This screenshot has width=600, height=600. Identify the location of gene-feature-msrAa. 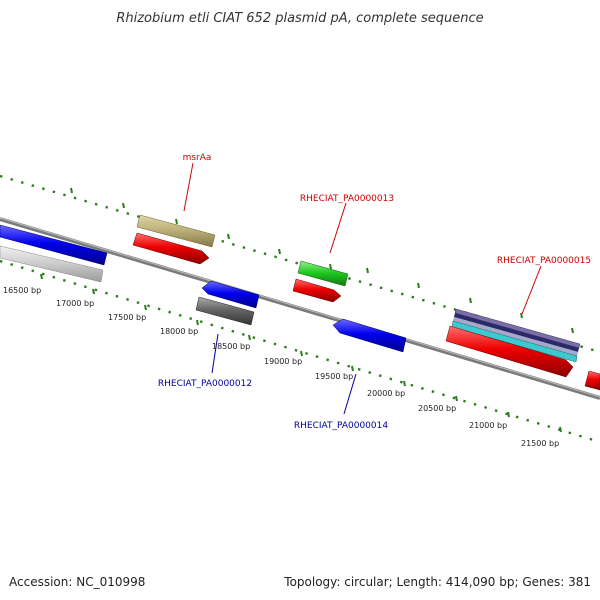
(176, 231).